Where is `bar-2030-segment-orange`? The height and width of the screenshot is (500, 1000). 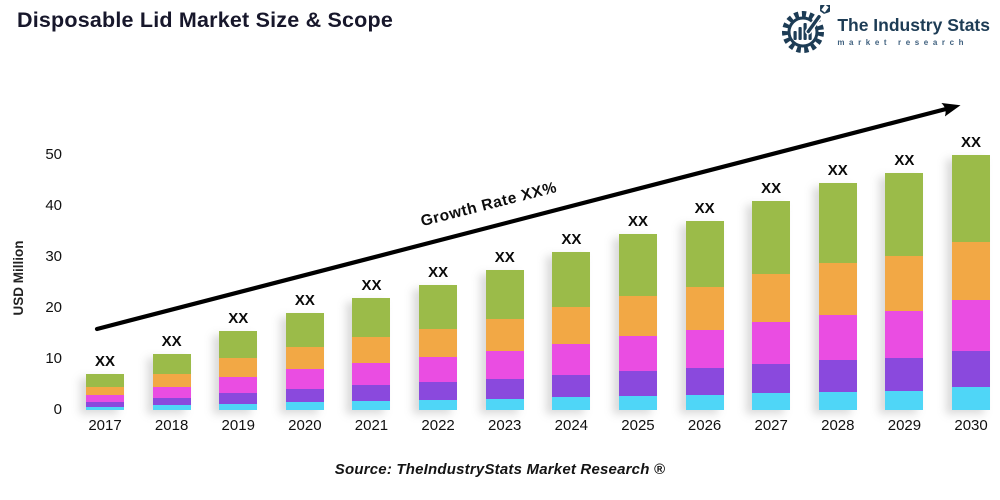 bar-2030-segment-orange is located at coordinates (971, 271).